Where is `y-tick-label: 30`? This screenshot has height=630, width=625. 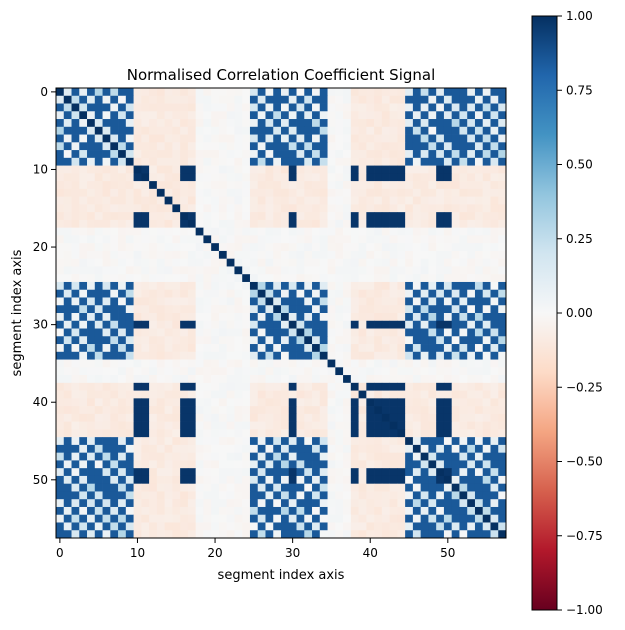
y-tick-label: 30 is located at coordinates (40, 325).